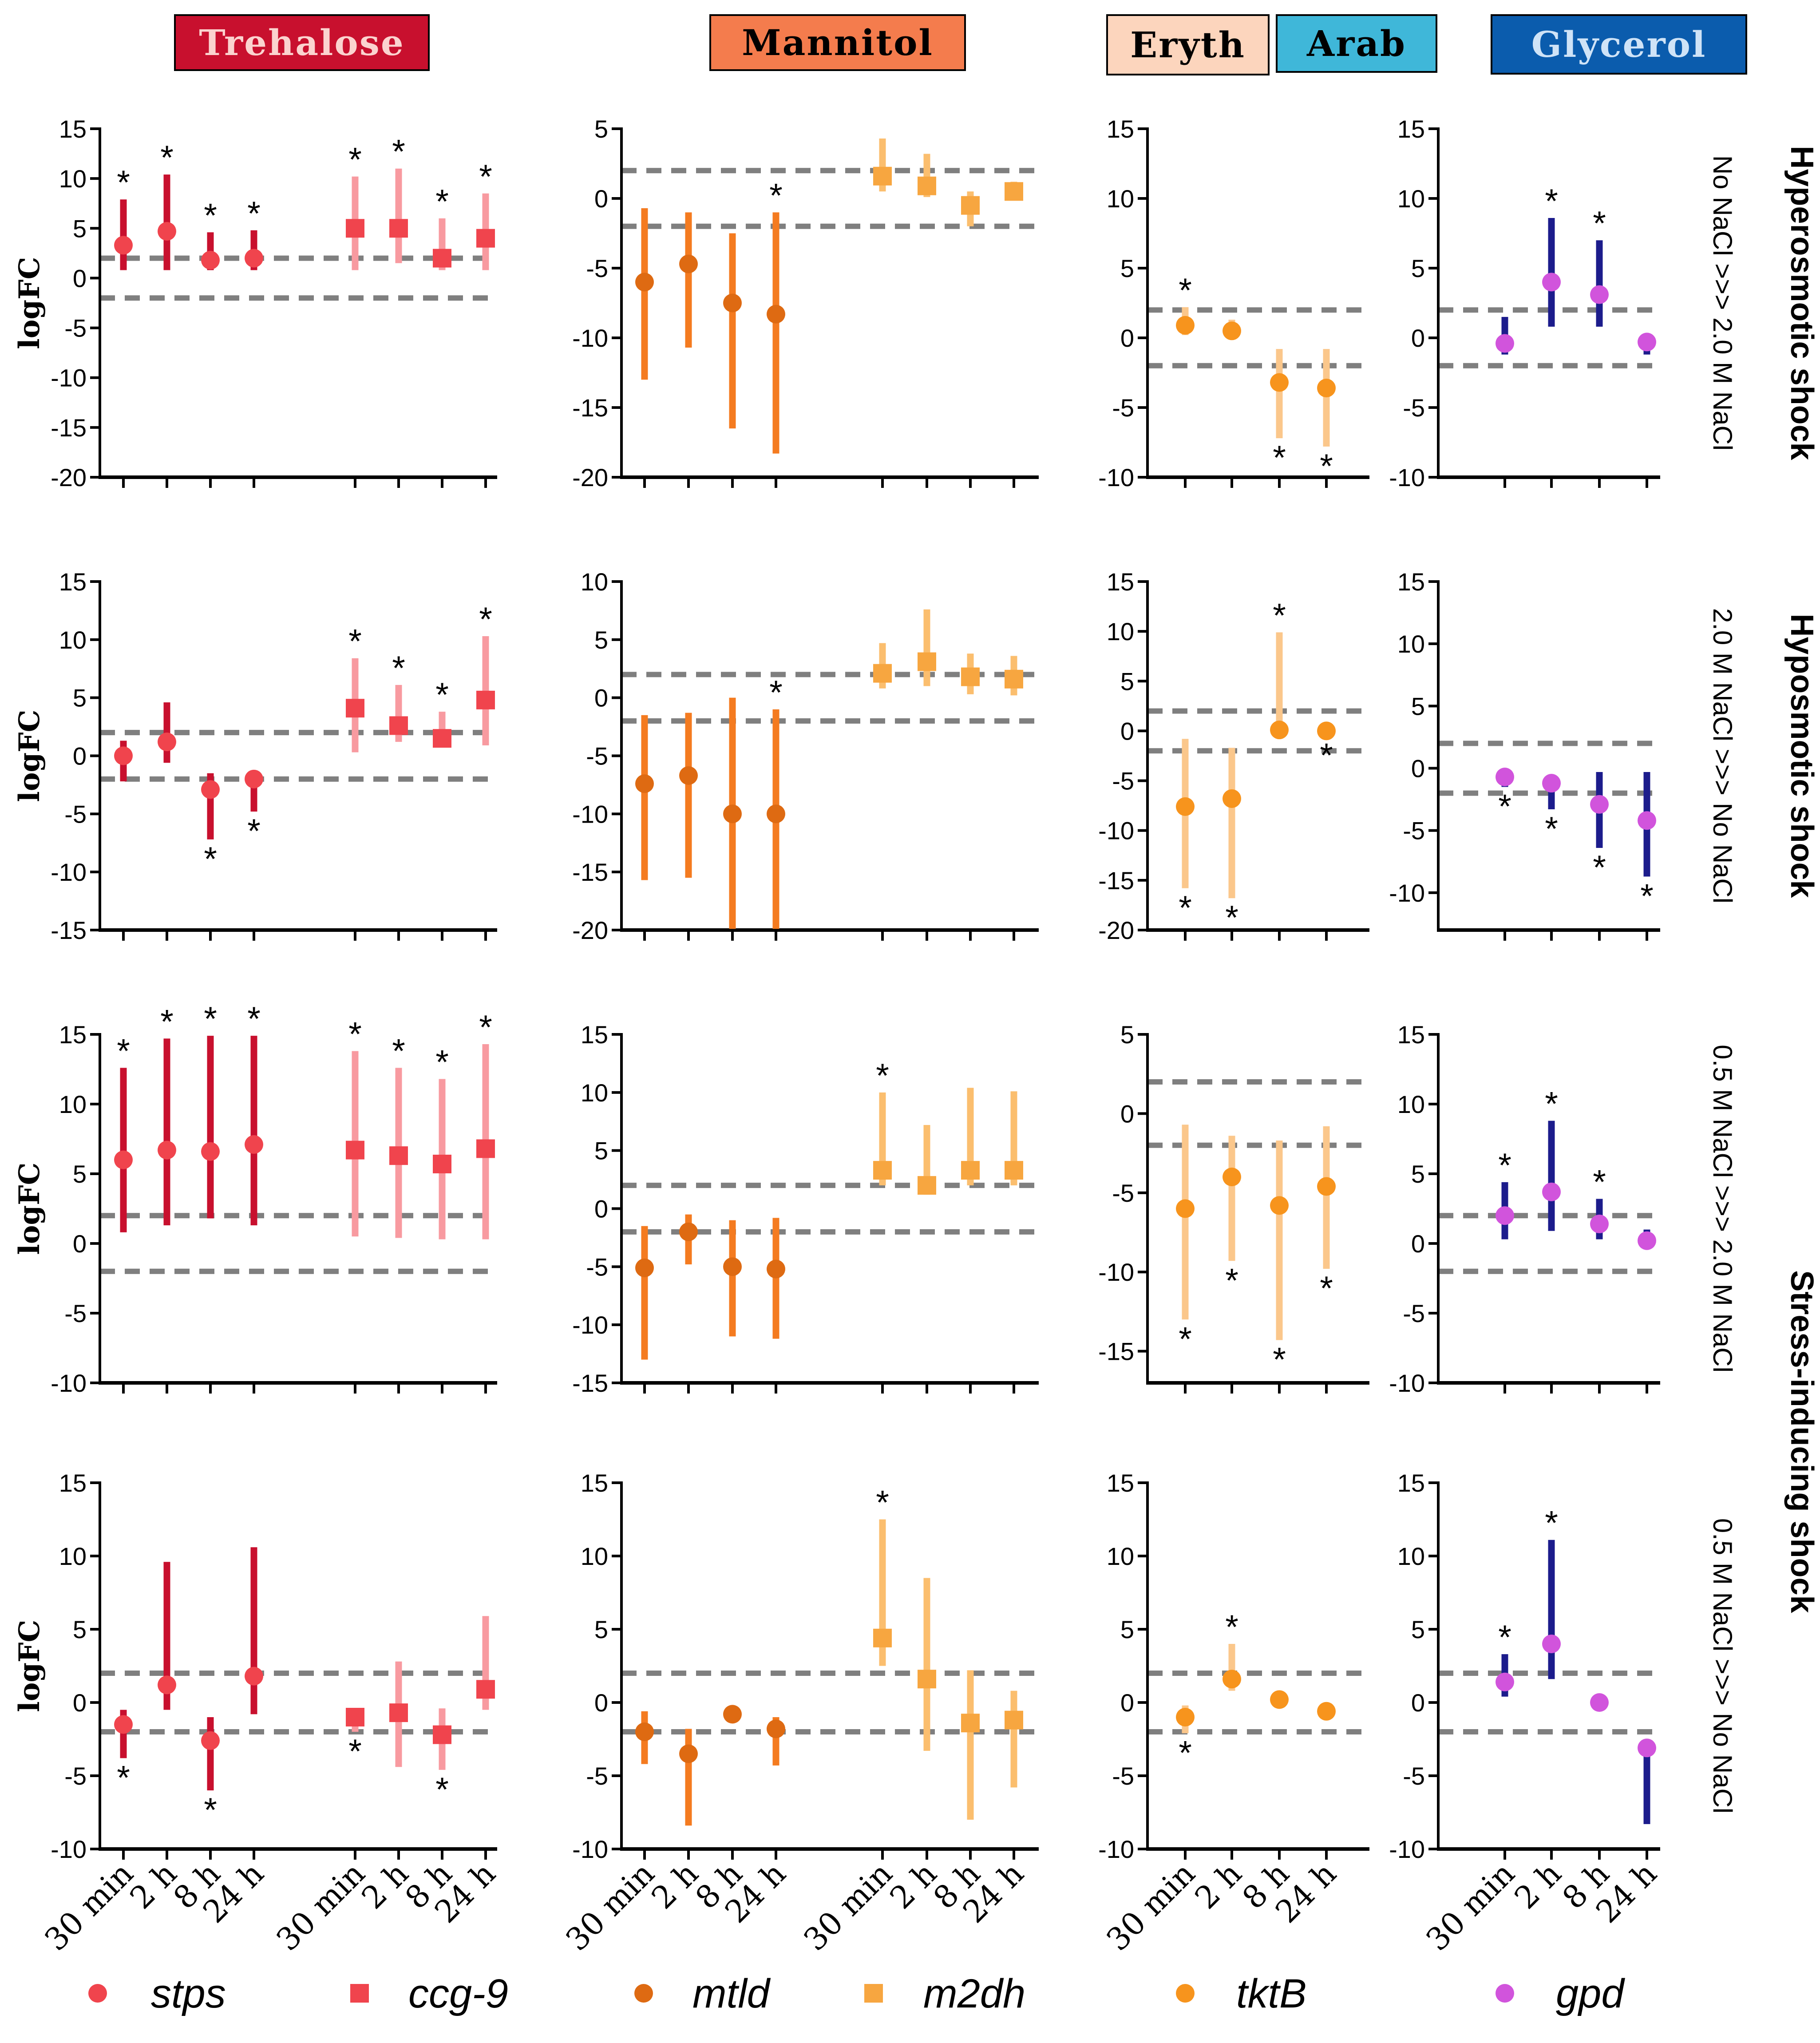 Image resolution: width=1820 pixels, height=2043 pixels. What do you see at coordinates (29, 1208) in the screenshot?
I see `y-axis-title: logFC` at bounding box center [29, 1208].